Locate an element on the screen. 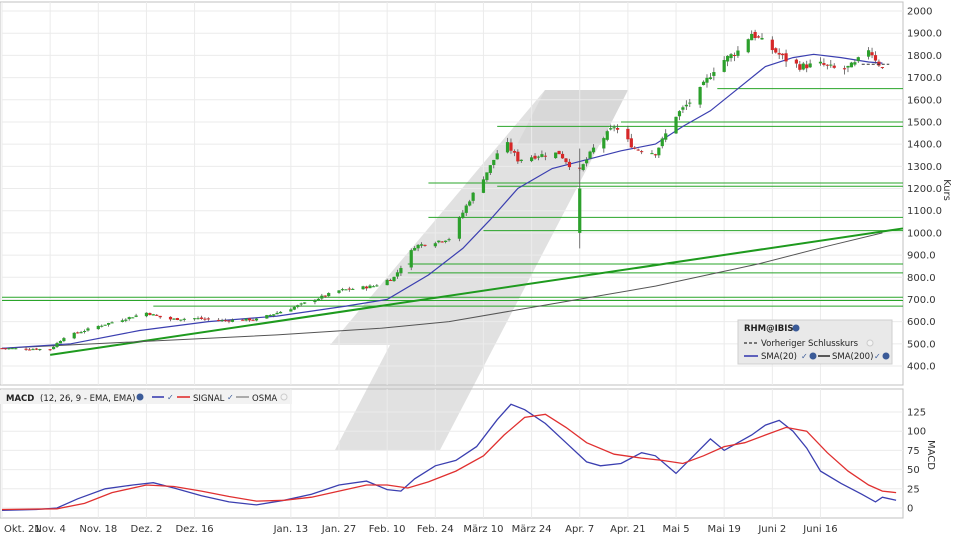  macd-y-tick-label: 75 is located at coordinates (913, 451).